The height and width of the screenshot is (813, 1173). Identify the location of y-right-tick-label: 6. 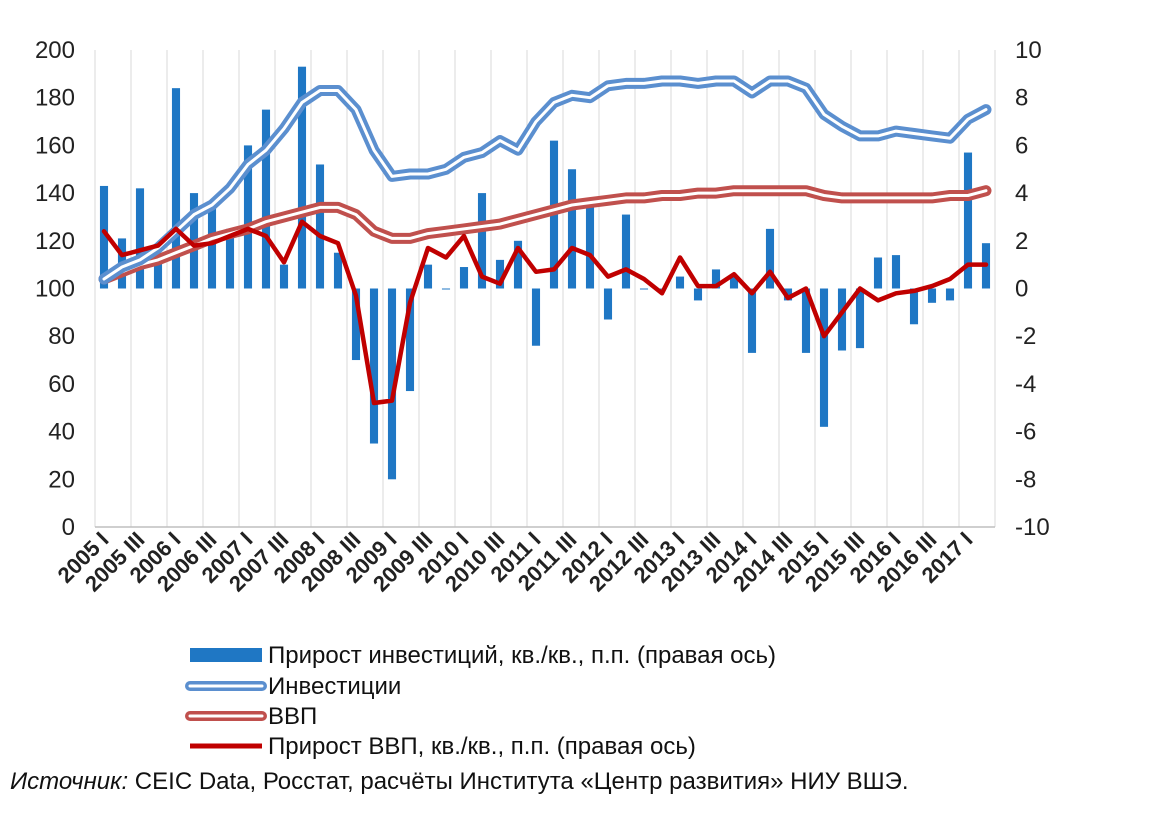
(1021, 145).